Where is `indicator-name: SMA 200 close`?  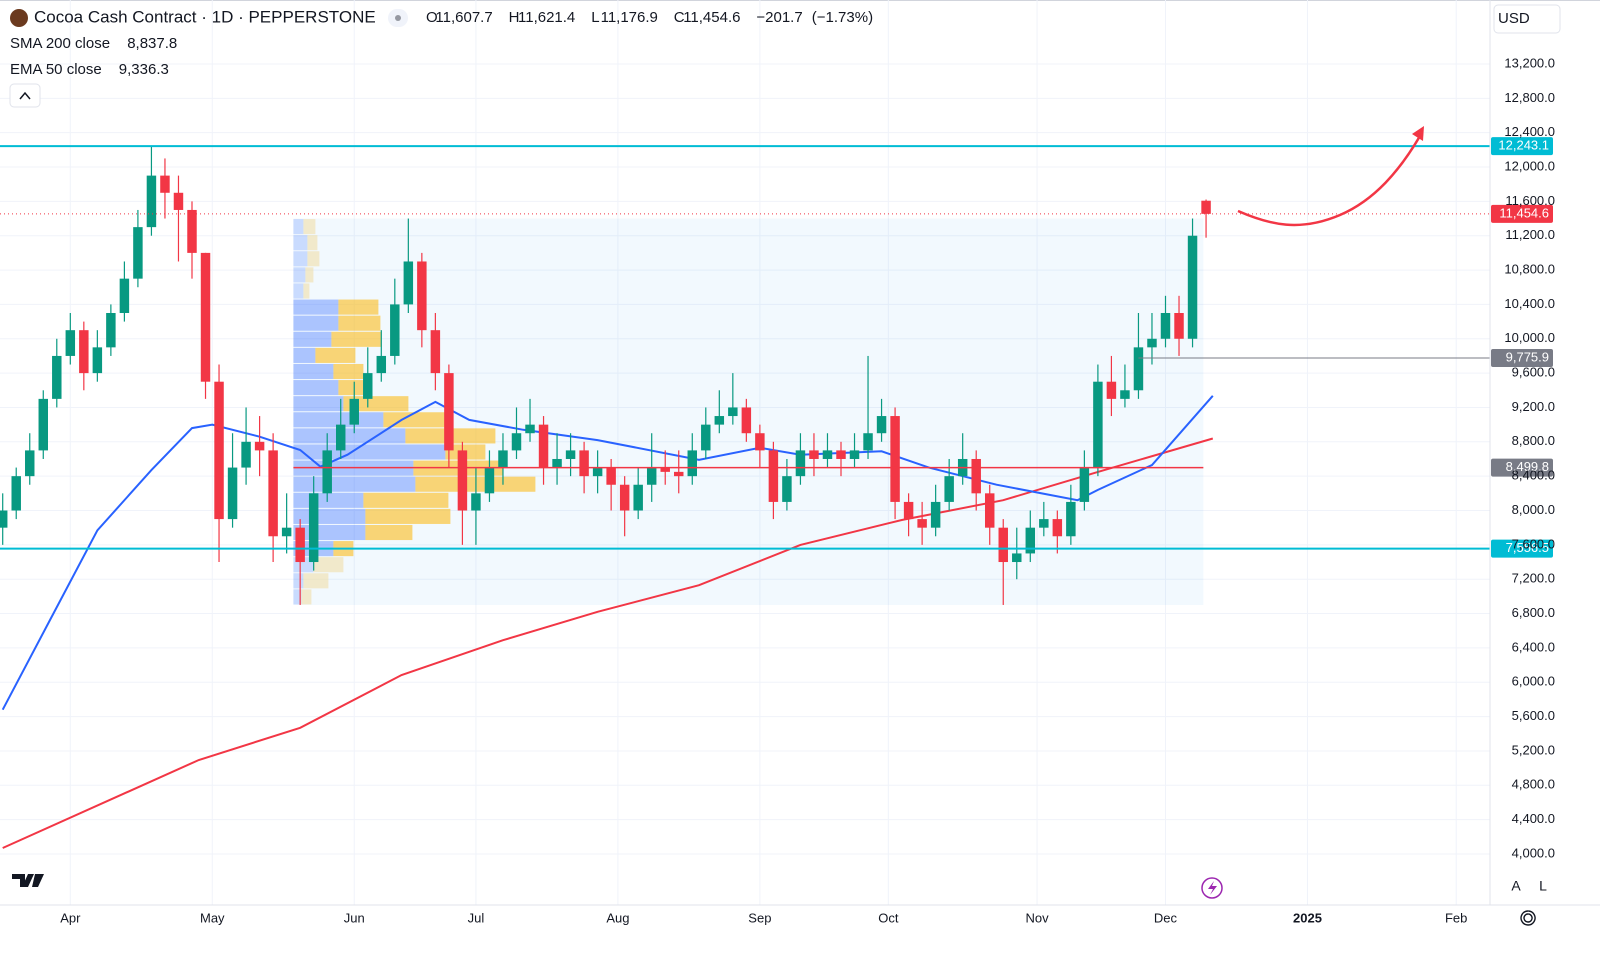 indicator-name: SMA 200 close is located at coordinates (60, 43).